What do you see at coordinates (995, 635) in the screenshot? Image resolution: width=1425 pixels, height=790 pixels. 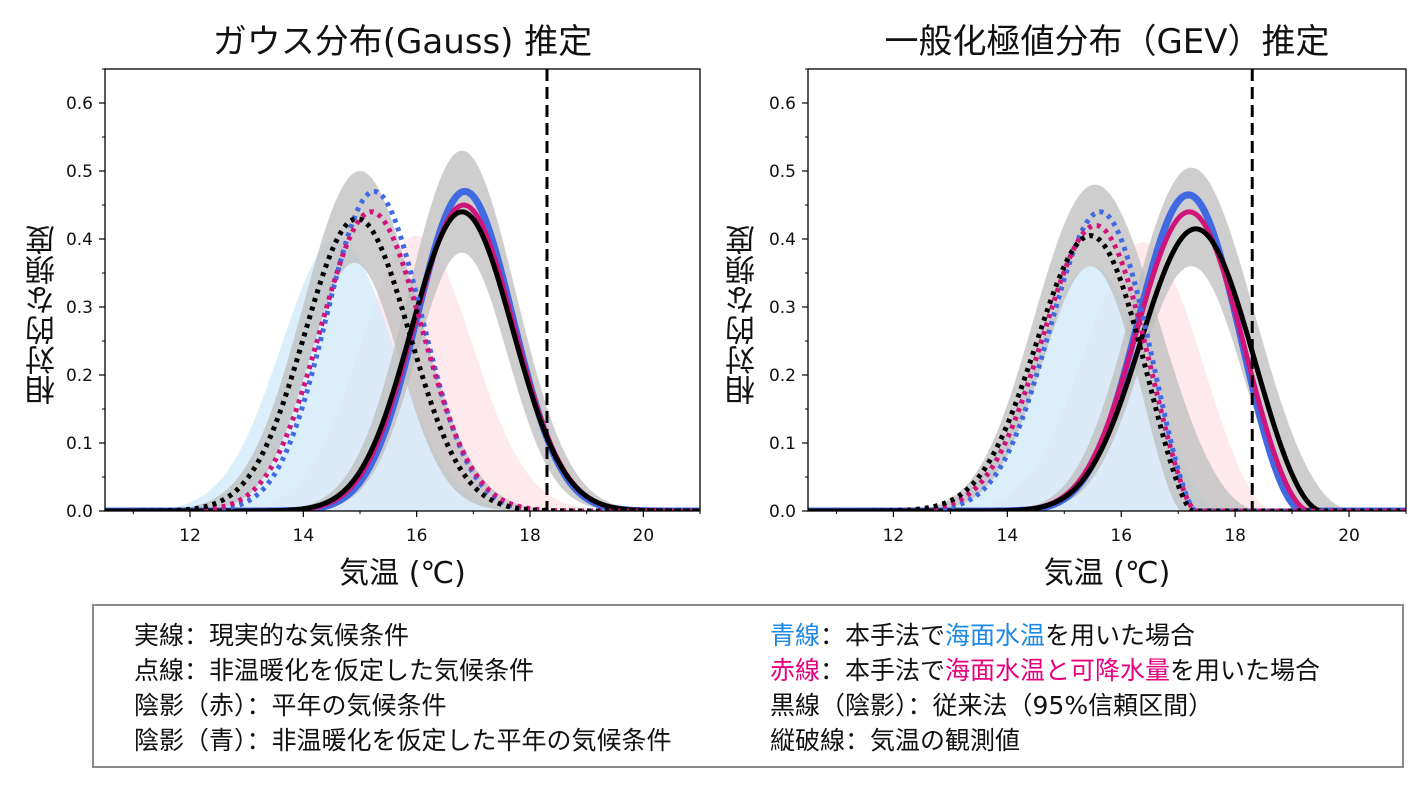 I see `legend-blue-key: 海面水温` at bounding box center [995, 635].